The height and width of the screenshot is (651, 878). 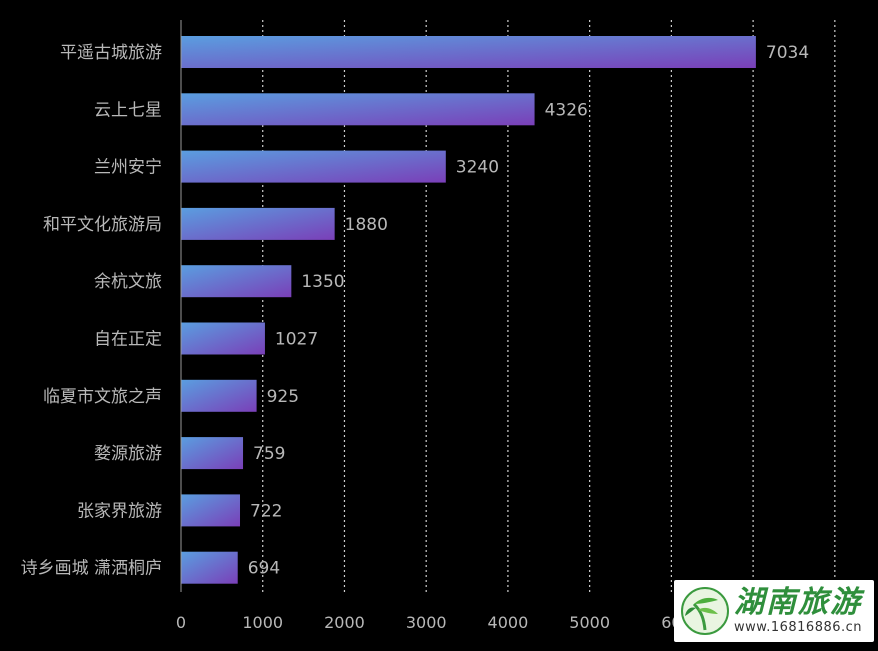 I want to click on category-label-3: 和平文化旅游局, so click(x=102, y=225).